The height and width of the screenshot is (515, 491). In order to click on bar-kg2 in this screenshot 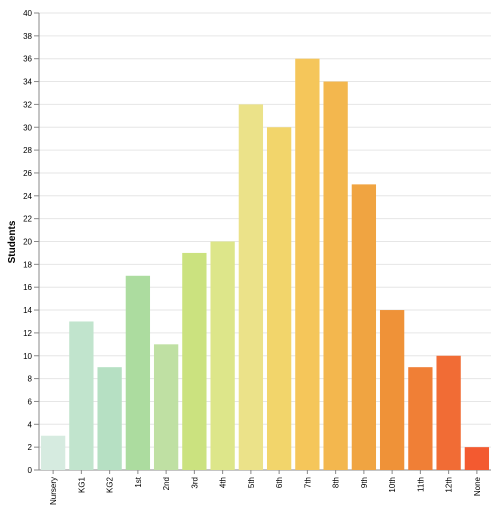, I will do `click(109, 418)`.